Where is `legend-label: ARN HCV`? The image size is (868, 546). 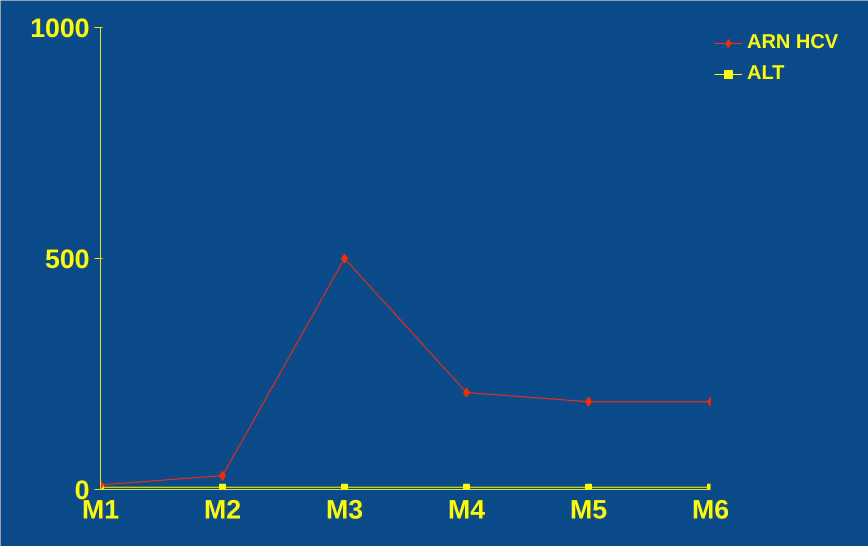 legend-label: ARN HCV is located at coordinates (792, 42).